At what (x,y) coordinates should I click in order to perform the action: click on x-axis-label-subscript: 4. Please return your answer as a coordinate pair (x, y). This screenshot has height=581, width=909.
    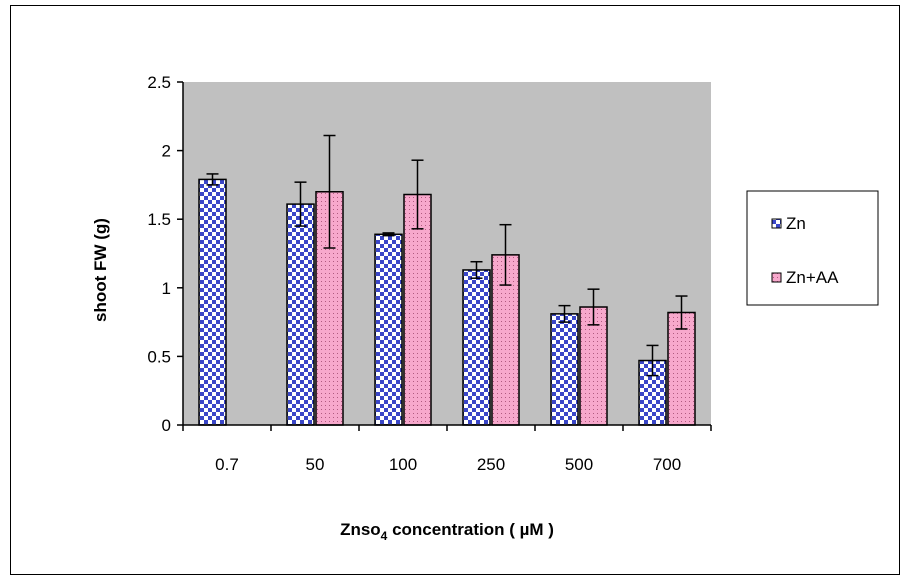
    Looking at the image, I should click on (384, 536).